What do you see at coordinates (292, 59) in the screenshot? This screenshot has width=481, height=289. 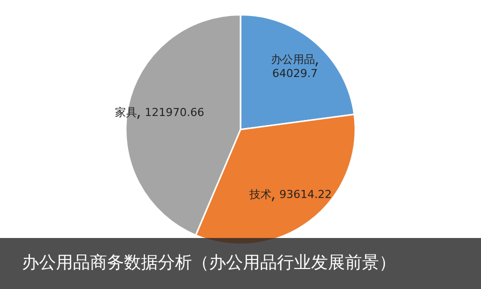 I see `slice-label: 办公用品` at bounding box center [292, 59].